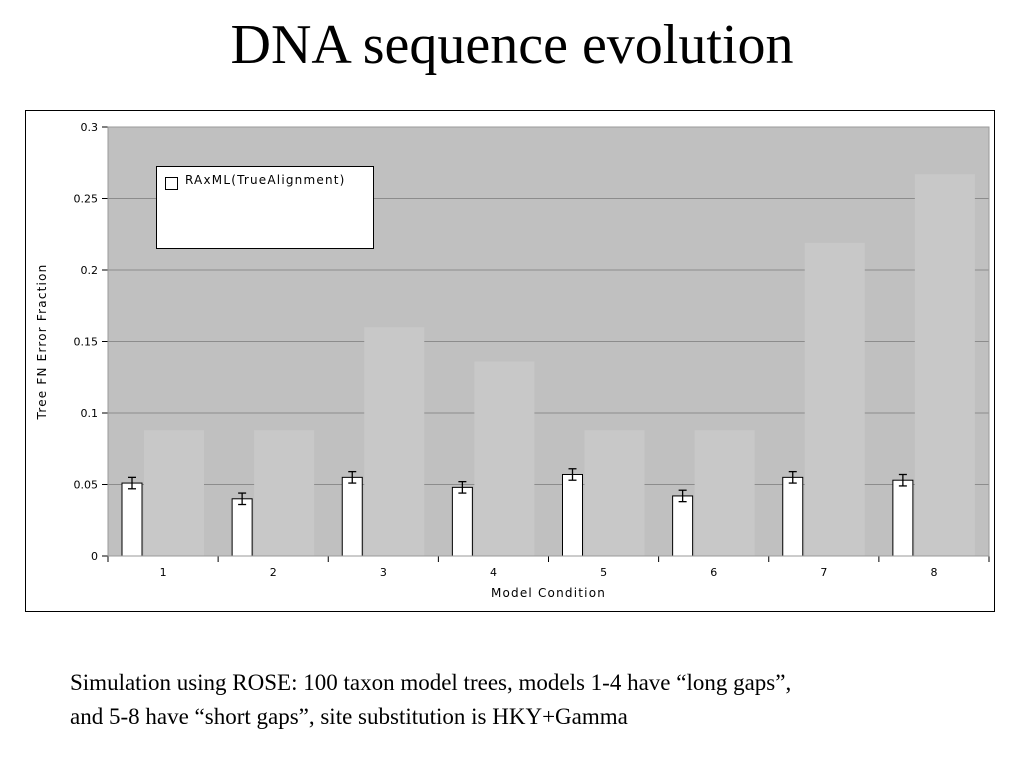 Image resolution: width=1024 pixels, height=768 pixels. What do you see at coordinates (273, 572) in the screenshot?
I see `x-tick-label: 2` at bounding box center [273, 572].